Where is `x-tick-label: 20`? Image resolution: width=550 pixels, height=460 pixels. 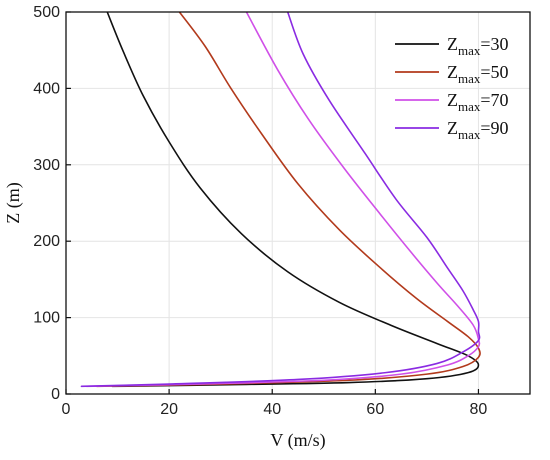 x-tick-label: 20 is located at coordinates (169, 409).